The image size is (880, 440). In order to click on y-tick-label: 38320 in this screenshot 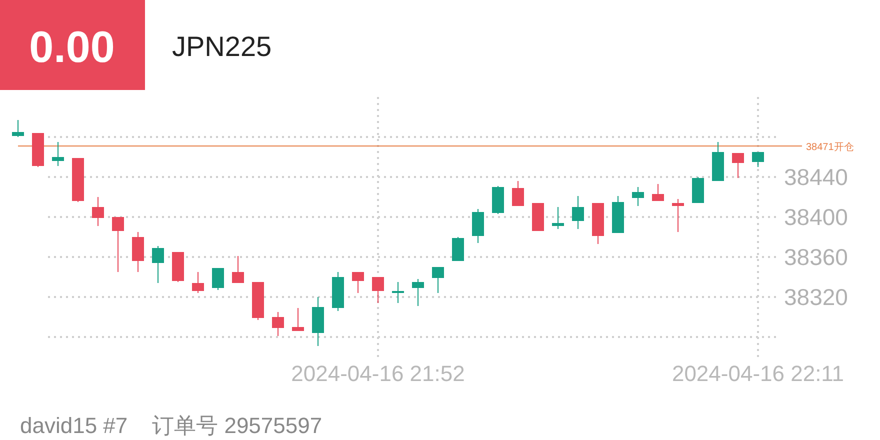, I will do `click(816, 297)`.